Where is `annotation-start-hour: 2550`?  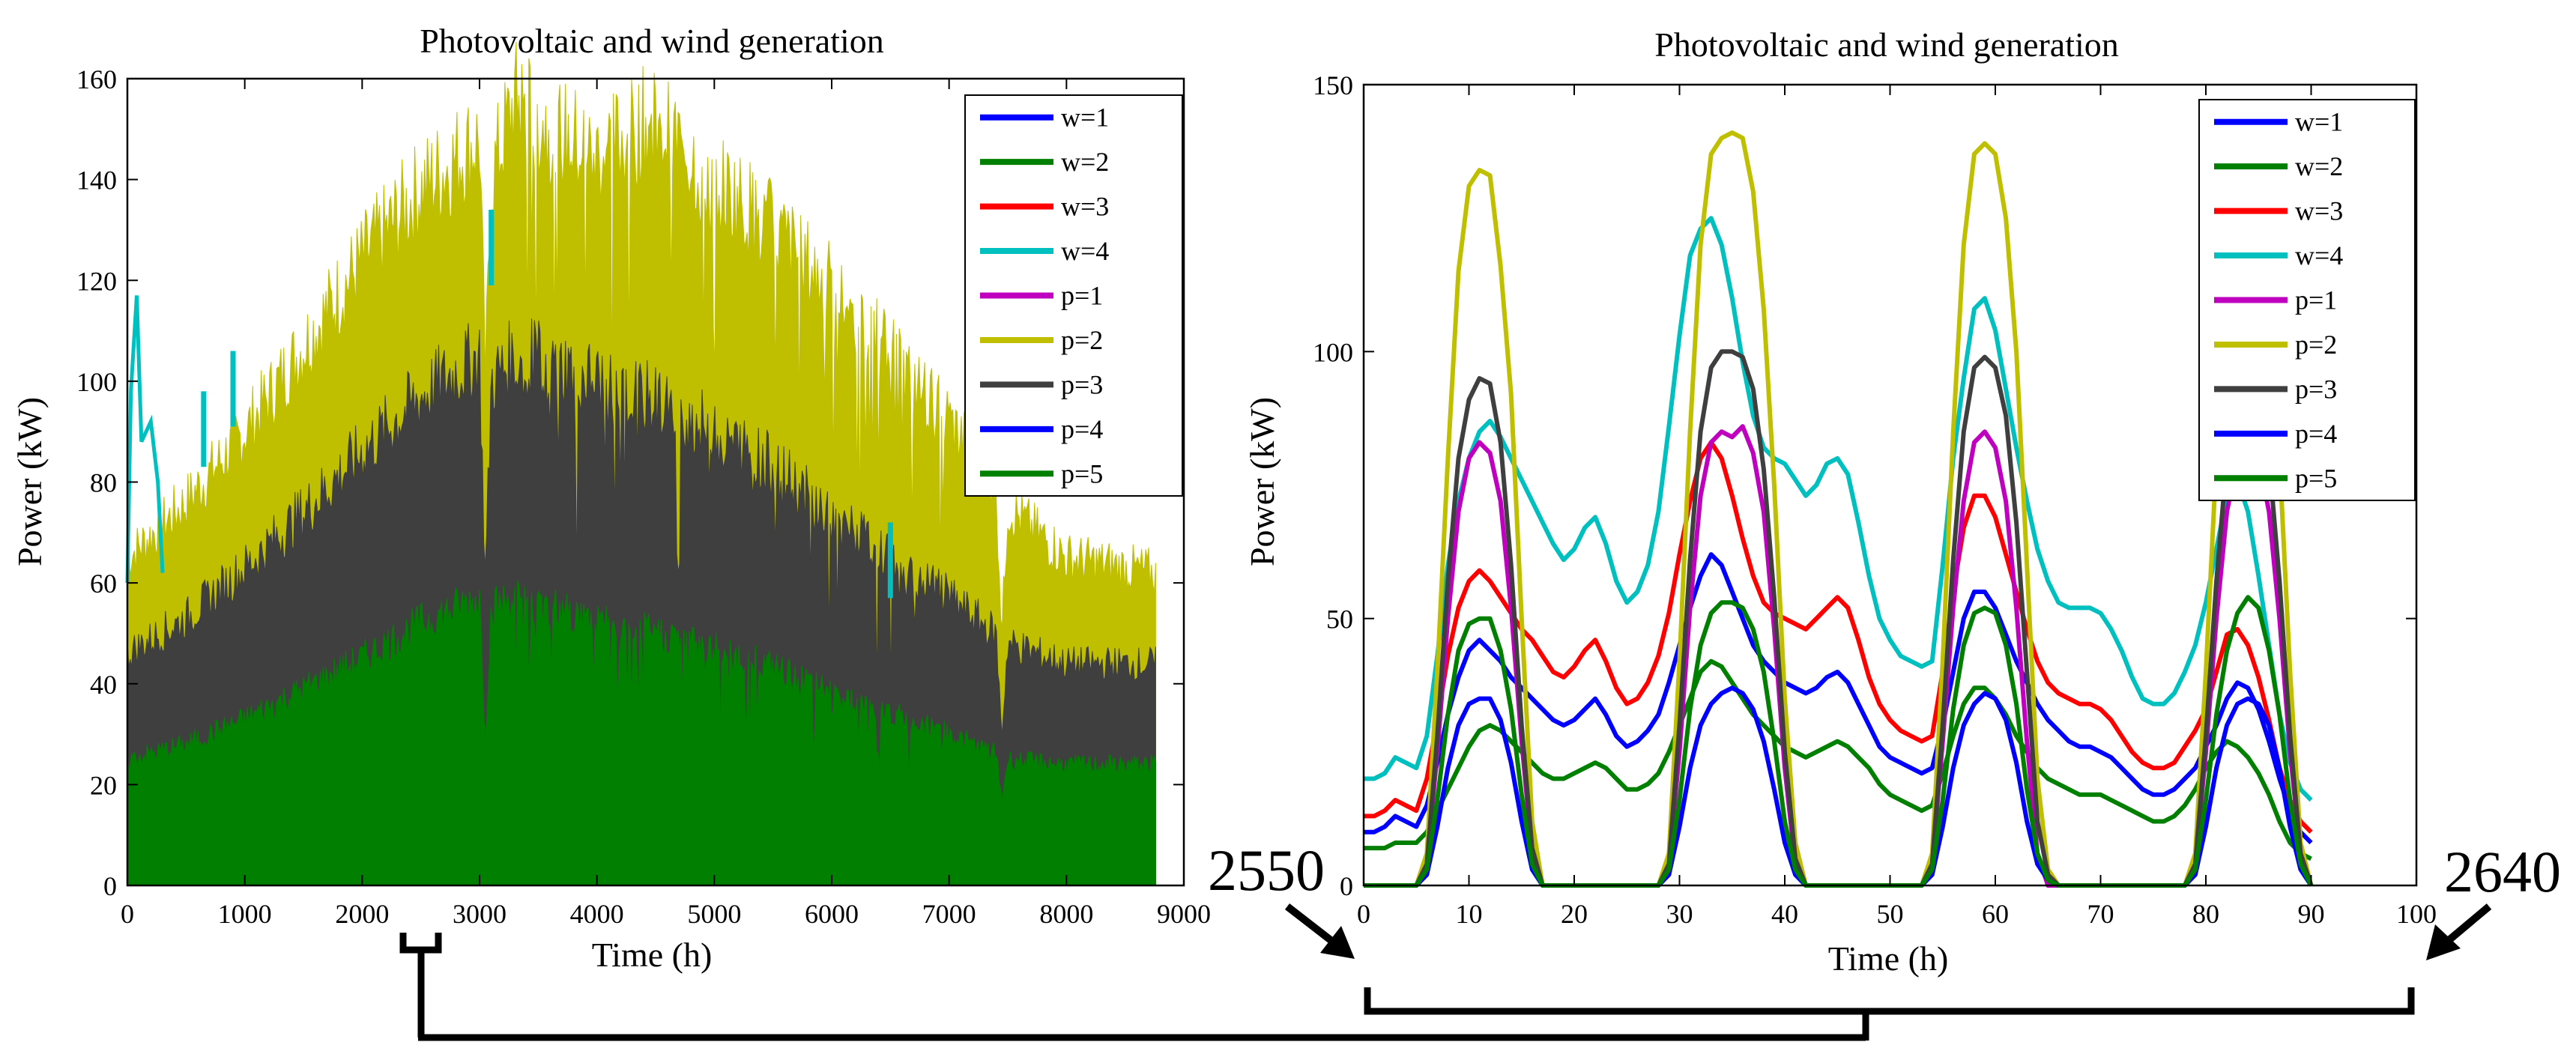
annotation-start-hour: 2550 is located at coordinates (1266, 871).